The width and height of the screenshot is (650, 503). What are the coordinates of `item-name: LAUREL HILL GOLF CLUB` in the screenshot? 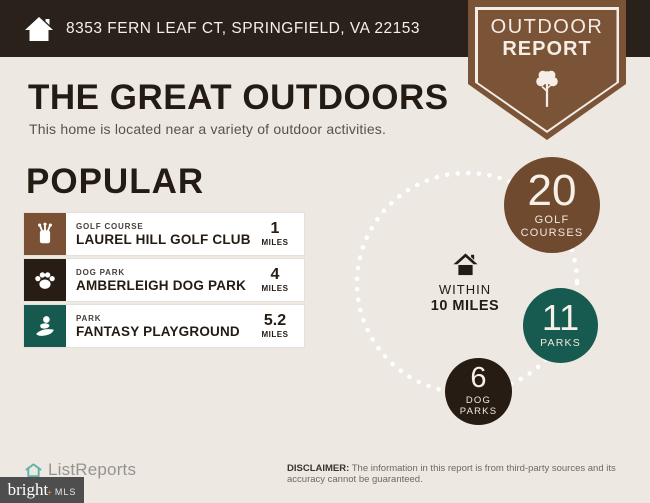 It's located at (163, 239).